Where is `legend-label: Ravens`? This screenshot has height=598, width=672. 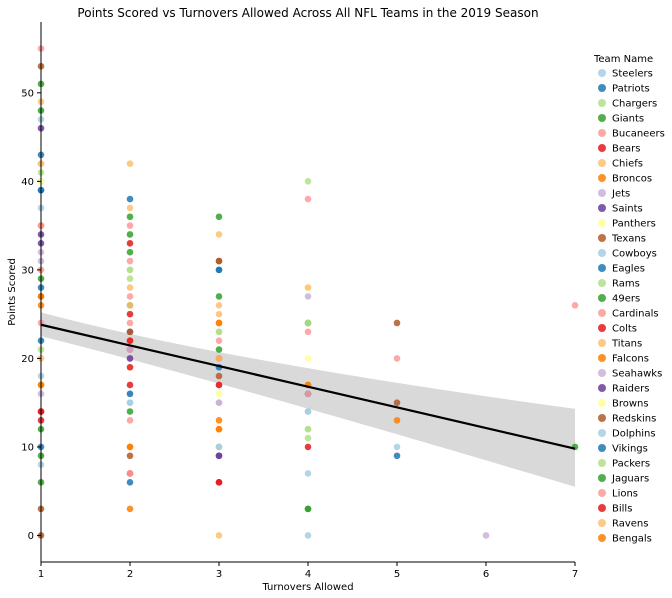
legend-label: Ravens is located at coordinates (630, 524).